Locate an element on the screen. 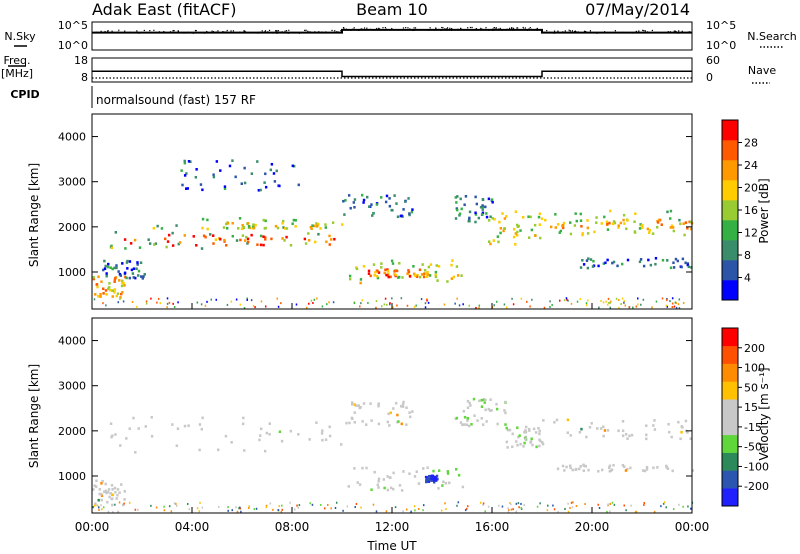  power-ytick-label: 3000 is located at coordinates (72, 182).